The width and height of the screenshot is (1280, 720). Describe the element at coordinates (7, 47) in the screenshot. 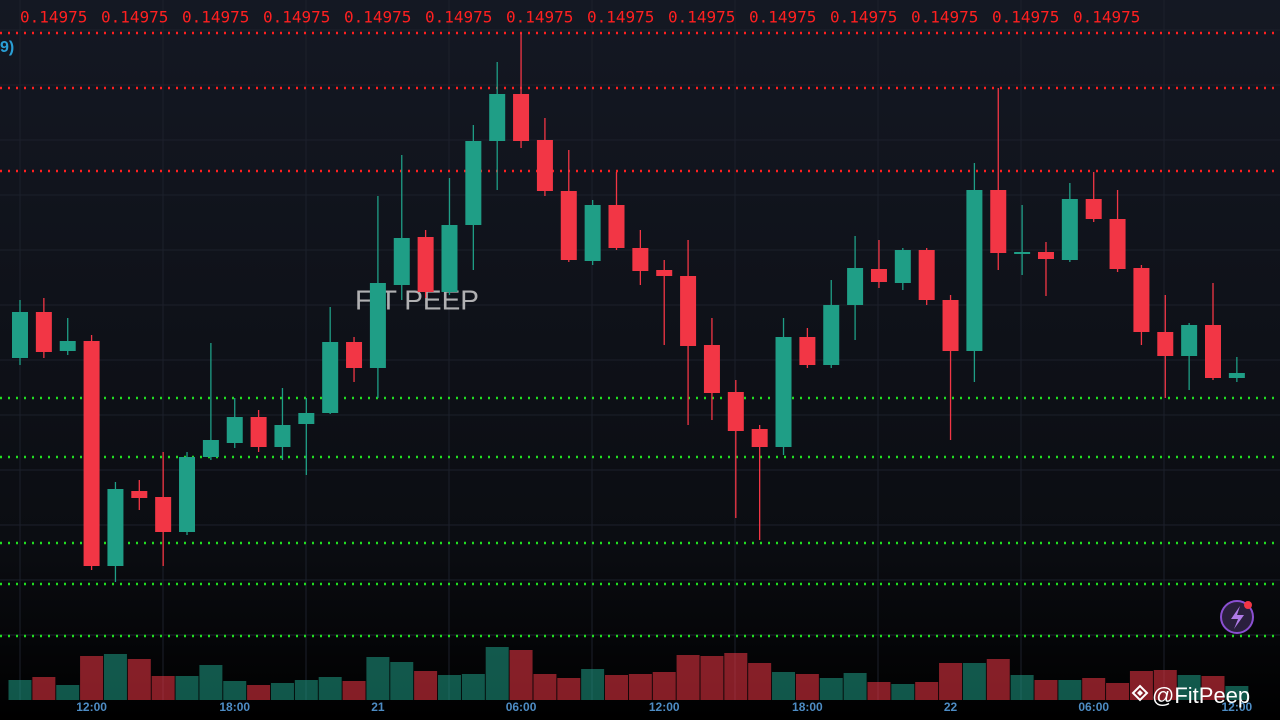

I see `legend-fragment: 9)` at that location.